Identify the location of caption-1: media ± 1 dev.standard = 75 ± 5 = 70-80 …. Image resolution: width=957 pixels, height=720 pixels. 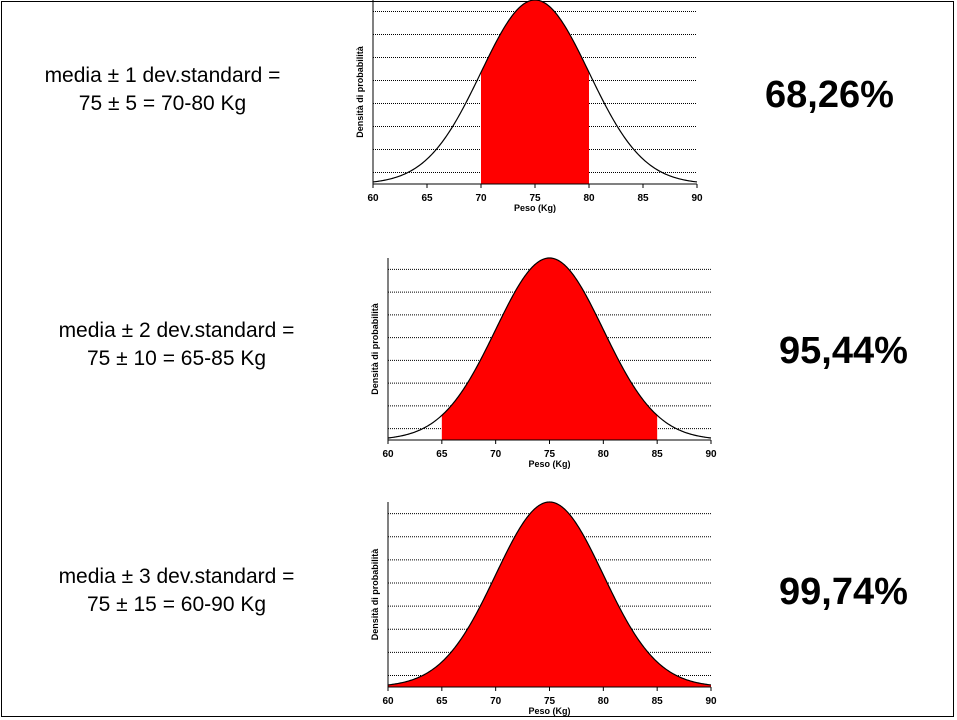
(162, 90).